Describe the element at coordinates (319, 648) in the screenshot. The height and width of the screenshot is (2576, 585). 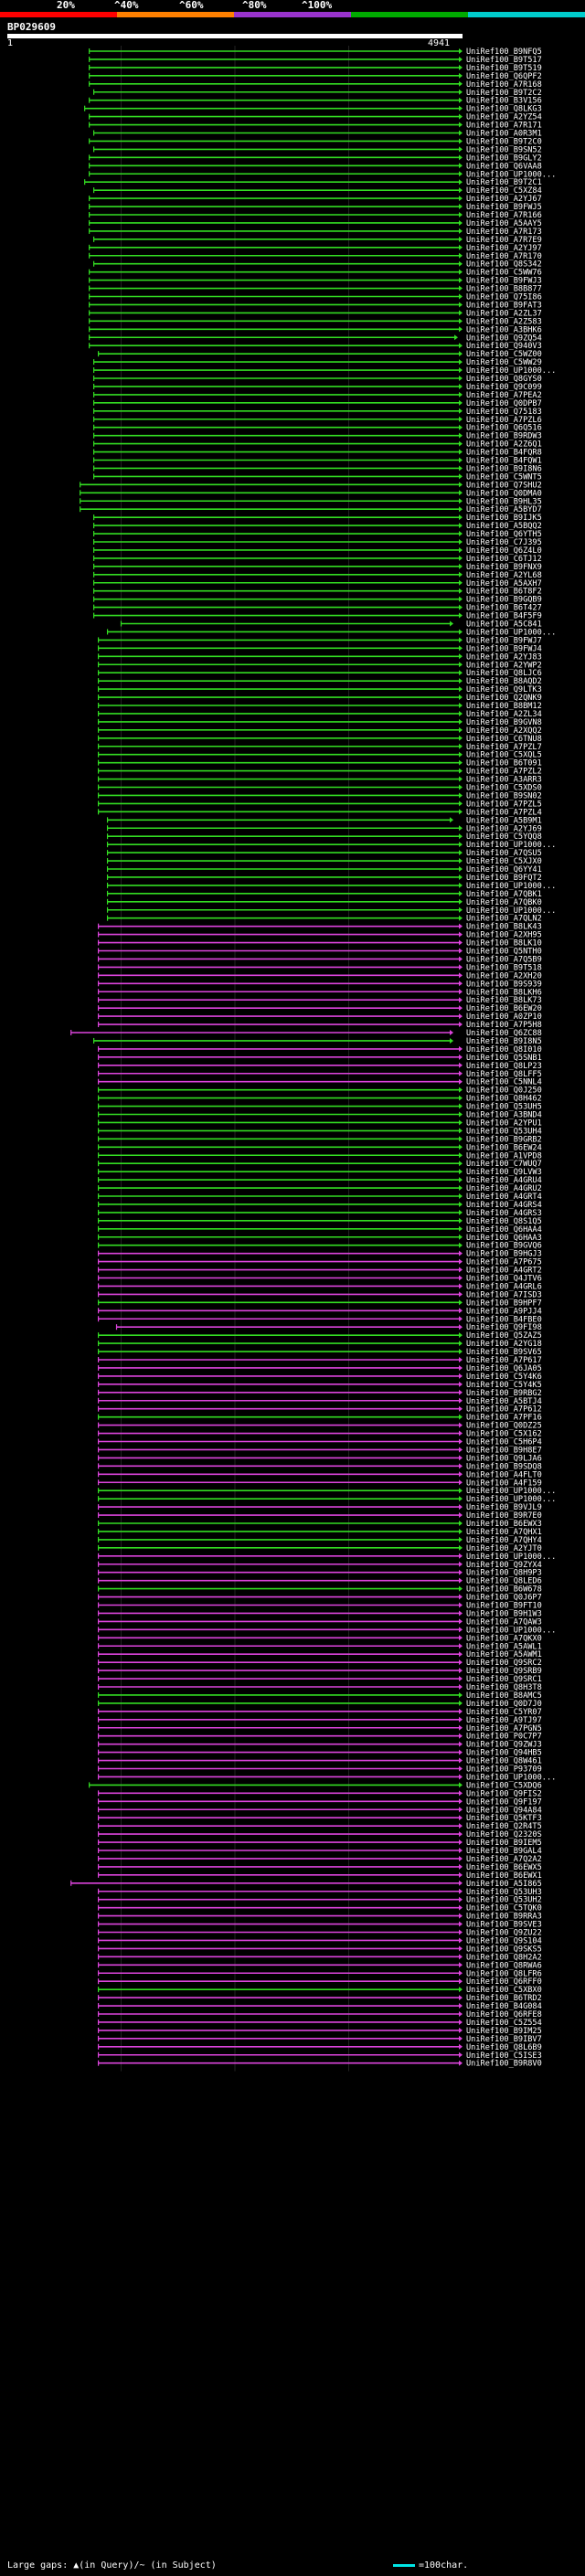
I see `hit-row: UniRef100_B9FWJ4` at that location.